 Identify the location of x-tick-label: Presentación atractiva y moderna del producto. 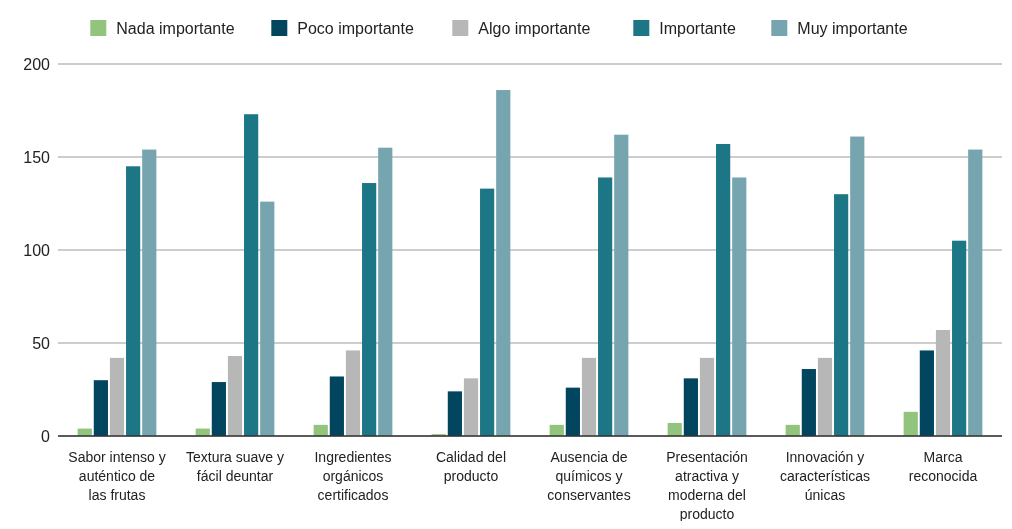
(707, 485).